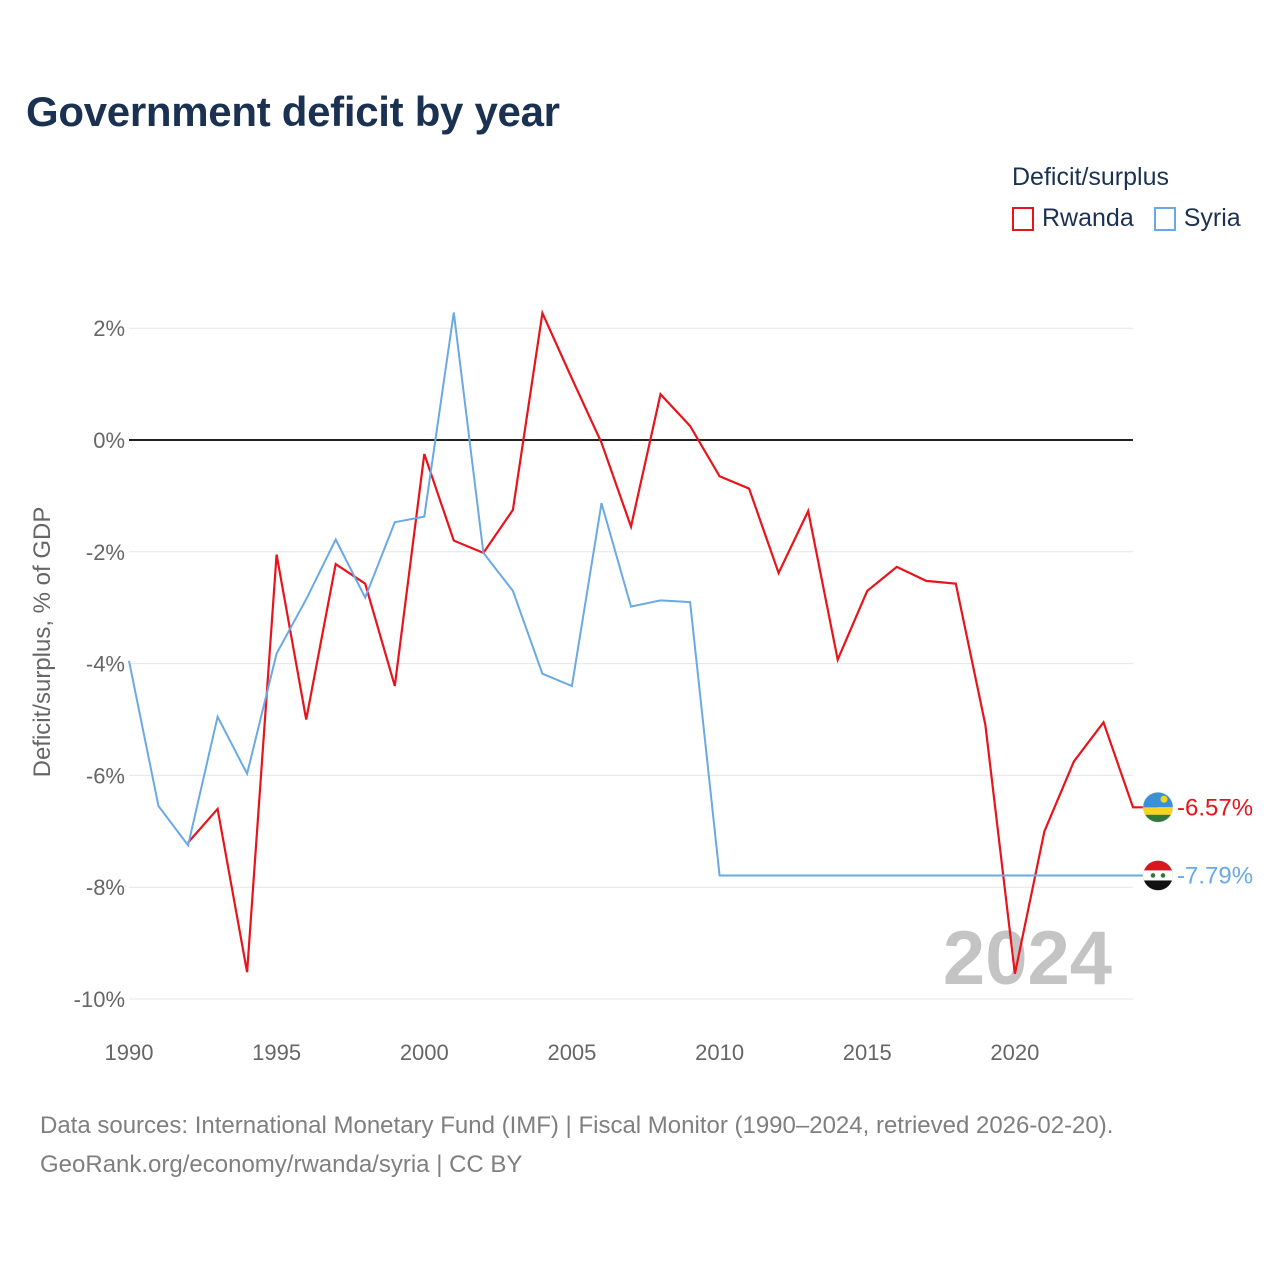  I want to click on legend-label-syria: Syria, so click(1212, 218).